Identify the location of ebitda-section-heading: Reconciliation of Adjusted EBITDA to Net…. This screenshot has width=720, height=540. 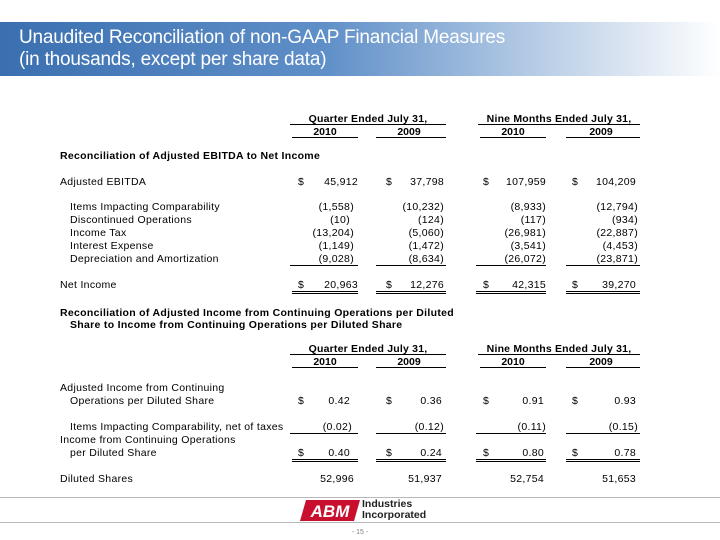
(190, 156).